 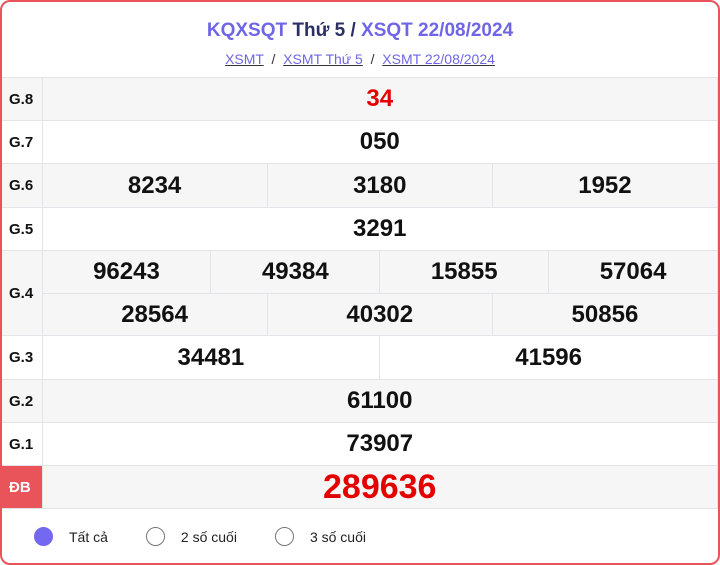 I want to click on row-g7: G.7 050, so click(x=360, y=142).